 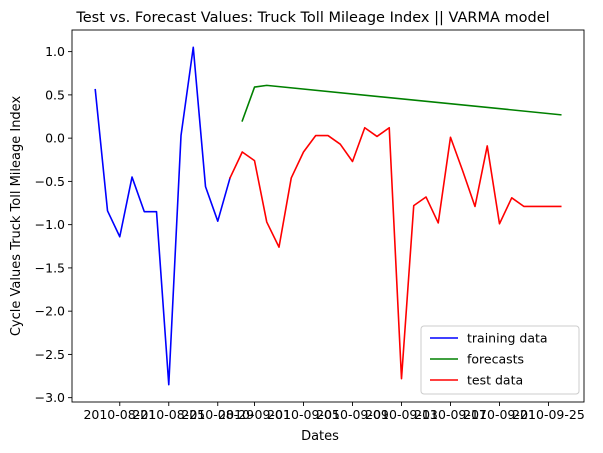 I want to click on y-axis: −3.0 −2.5 −2.0 −1.5 −1.0 −0.5 0.0 0.5 1.0, so click(x=53, y=224).